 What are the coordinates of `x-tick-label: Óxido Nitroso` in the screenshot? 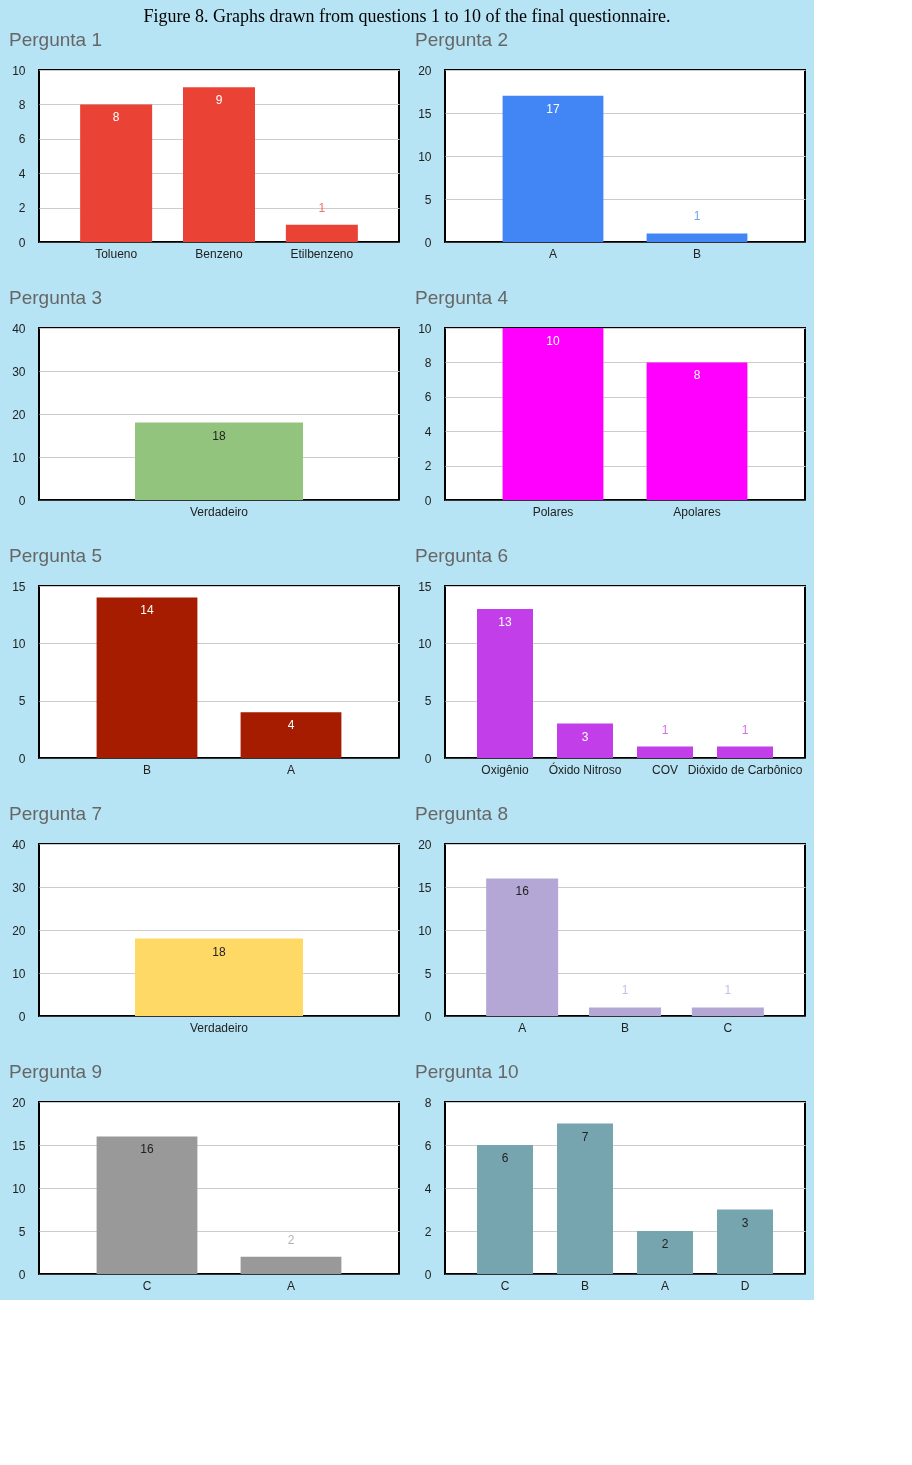 It's located at (585, 769).